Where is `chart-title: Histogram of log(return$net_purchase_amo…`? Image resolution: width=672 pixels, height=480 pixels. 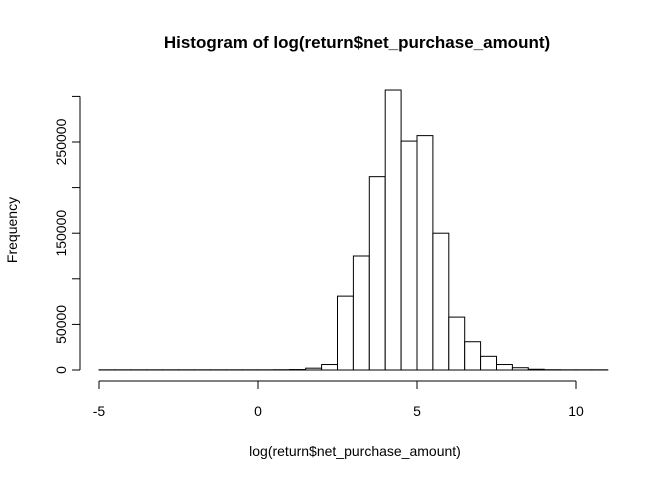 chart-title: Histogram of log(return$net_purchase_amo… is located at coordinates (357, 42).